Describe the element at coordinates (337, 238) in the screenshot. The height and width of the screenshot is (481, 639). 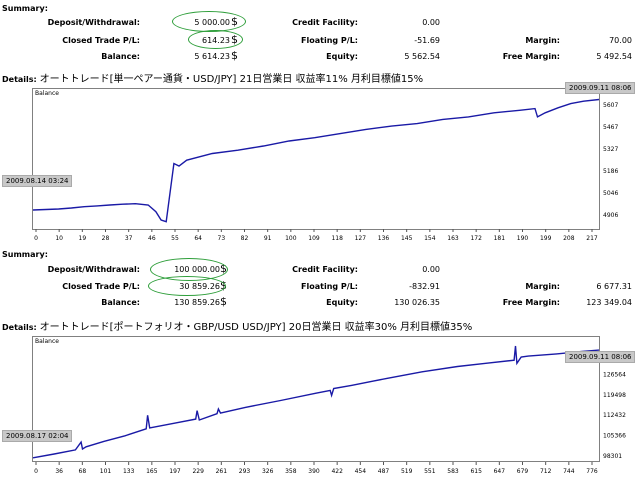
I see `chart1-x-tick-label: 118` at that location.